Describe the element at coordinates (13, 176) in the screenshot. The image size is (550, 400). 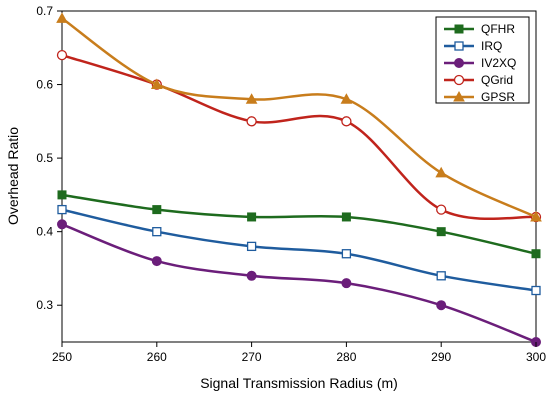
I see `y-axis-label: Overhead Ratio` at that location.